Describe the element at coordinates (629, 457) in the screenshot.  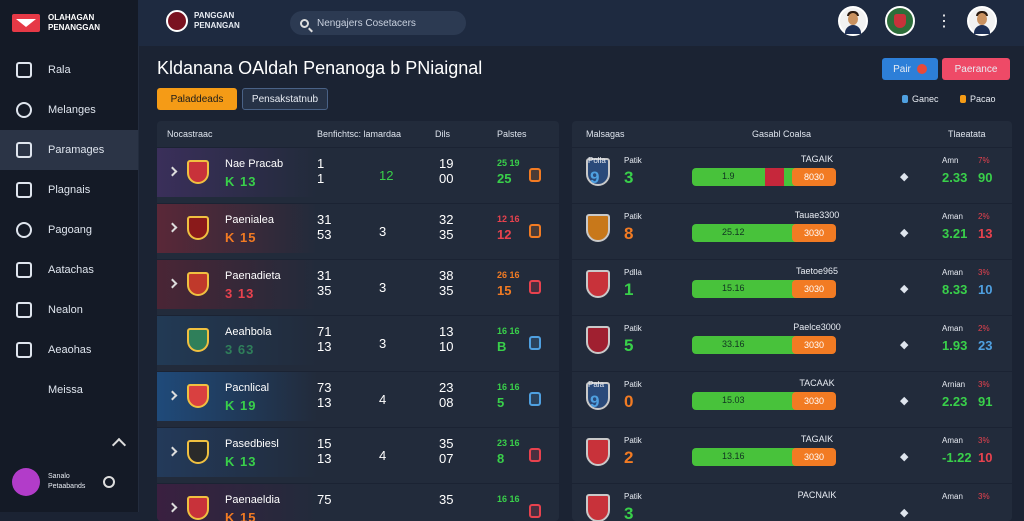
I see `row-number: 2` at that location.